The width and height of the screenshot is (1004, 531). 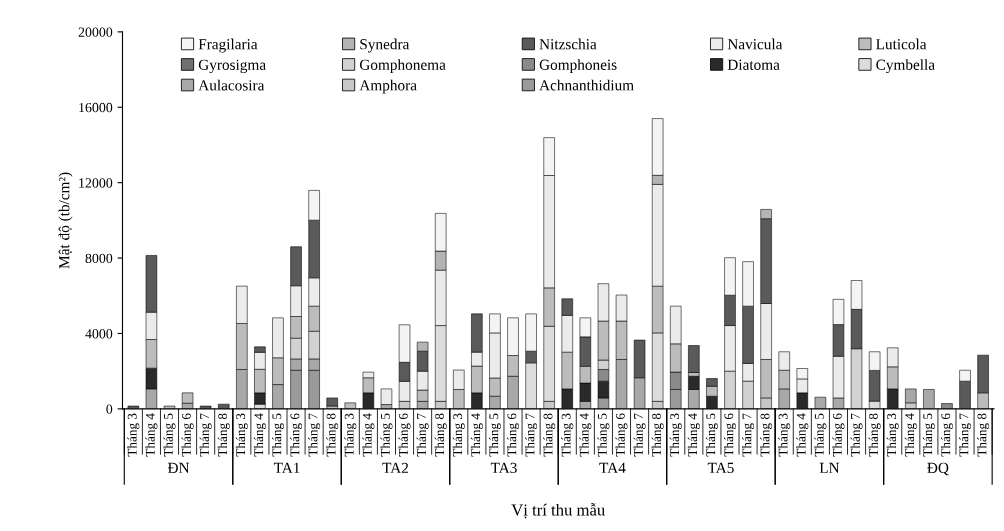 I want to click on x-axis-title: Vị trí thu mẫu, so click(x=558, y=511).